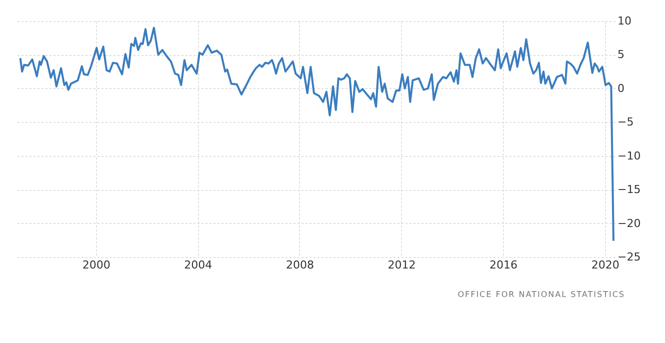  What do you see at coordinates (541, 294) in the screenshot?
I see `text: OFFICE FOR NATIONAL STATISTICS` at bounding box center [541, 294].